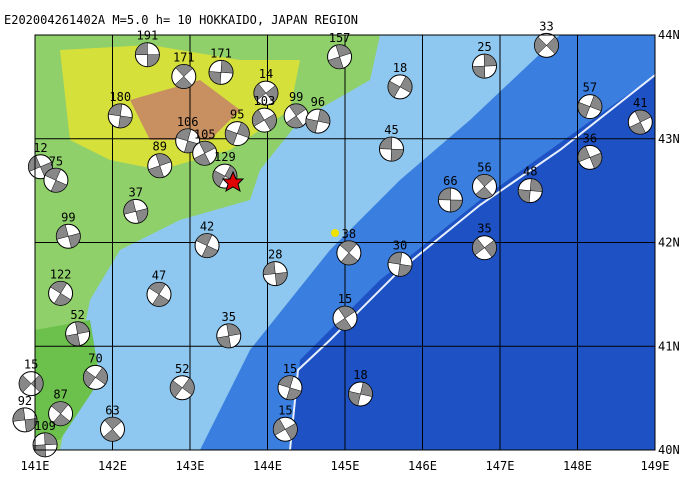 The width and height of the screenshot is (697, 488). What do you see at coordinates (530, 172) in the screenshot?
I see `depth-label: 48` at bounding box center [530, 172].